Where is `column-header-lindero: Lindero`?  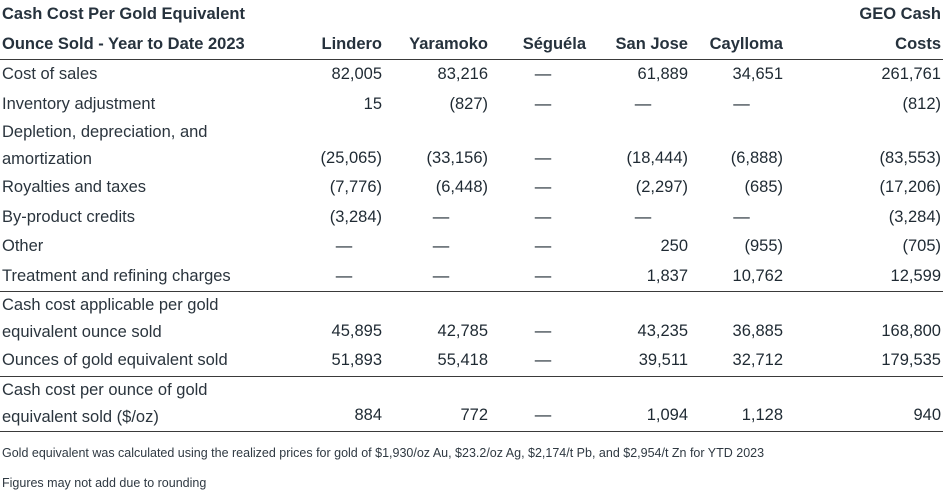
column-header-lindero: Lindero is located at coordinates (344, 44).